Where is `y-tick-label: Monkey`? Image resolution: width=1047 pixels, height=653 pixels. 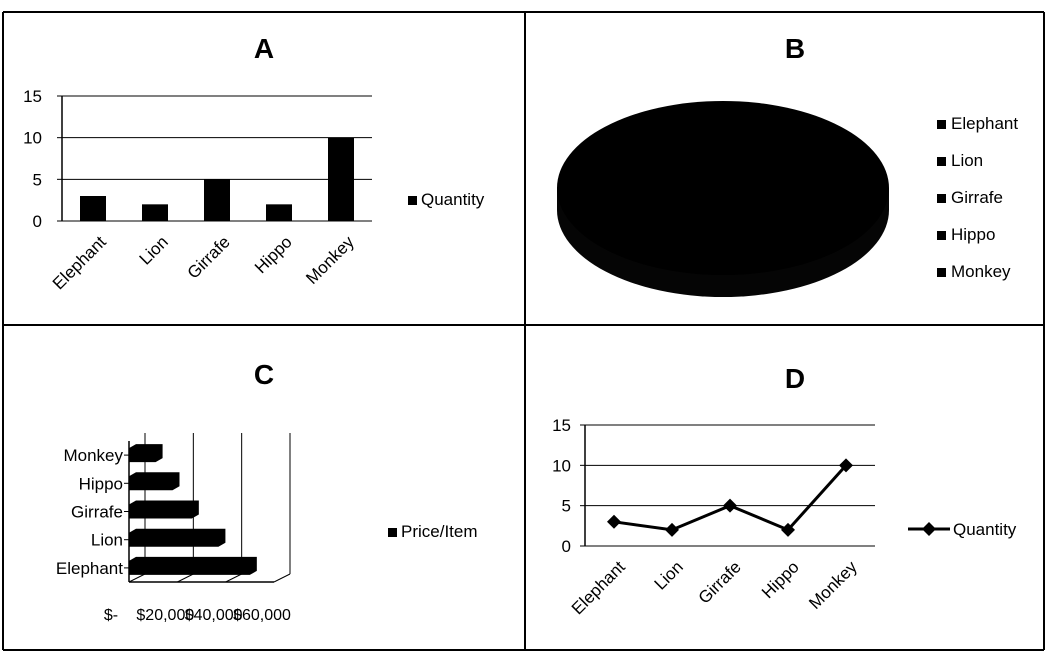
y-tick-label: Monkey is located at coordinates (93, 455).